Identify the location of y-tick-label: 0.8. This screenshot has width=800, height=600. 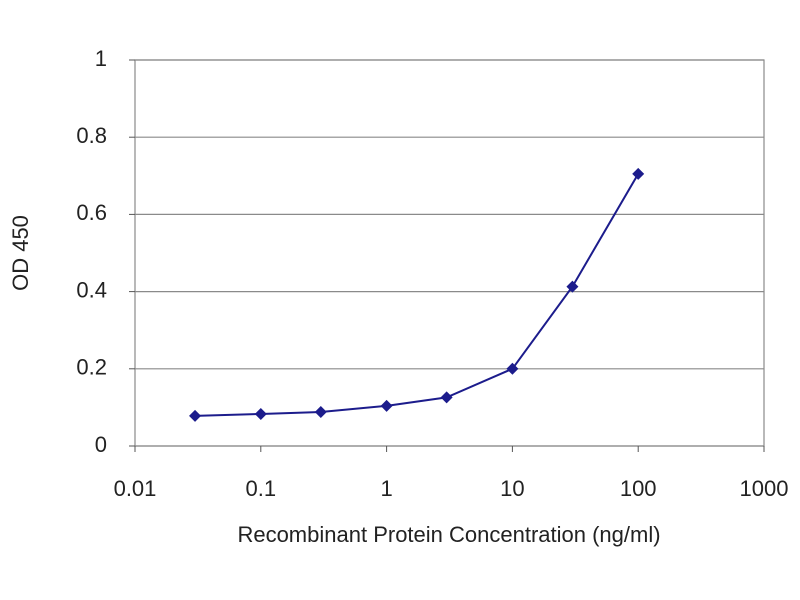
(91, 135).